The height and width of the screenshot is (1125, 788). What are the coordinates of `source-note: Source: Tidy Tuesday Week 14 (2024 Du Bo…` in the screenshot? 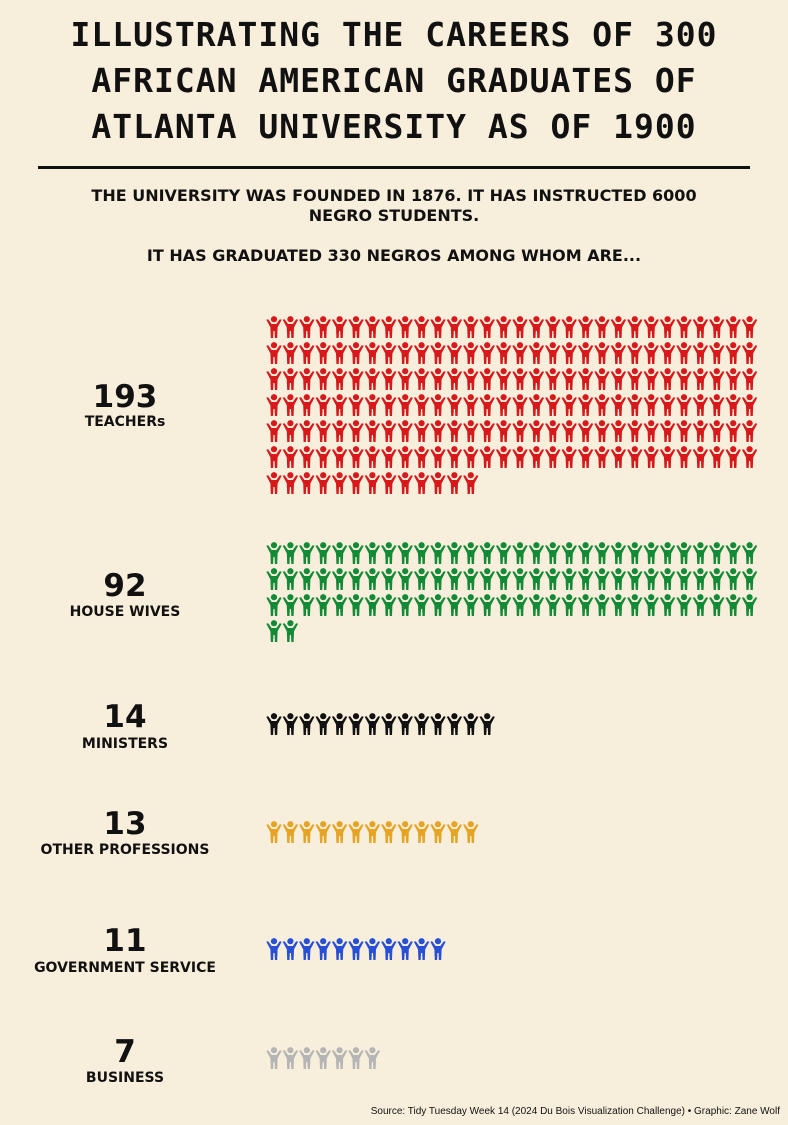 It's located at (575, 1111).